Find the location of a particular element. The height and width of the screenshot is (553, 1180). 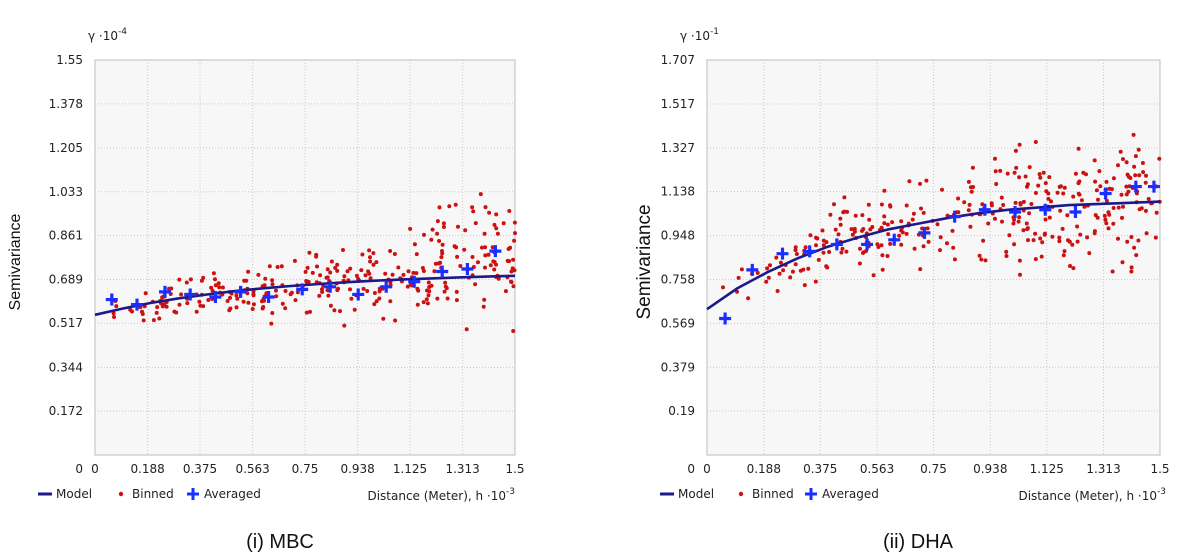

x-tick-label: 1.5 is located at coordinates (514, 469).